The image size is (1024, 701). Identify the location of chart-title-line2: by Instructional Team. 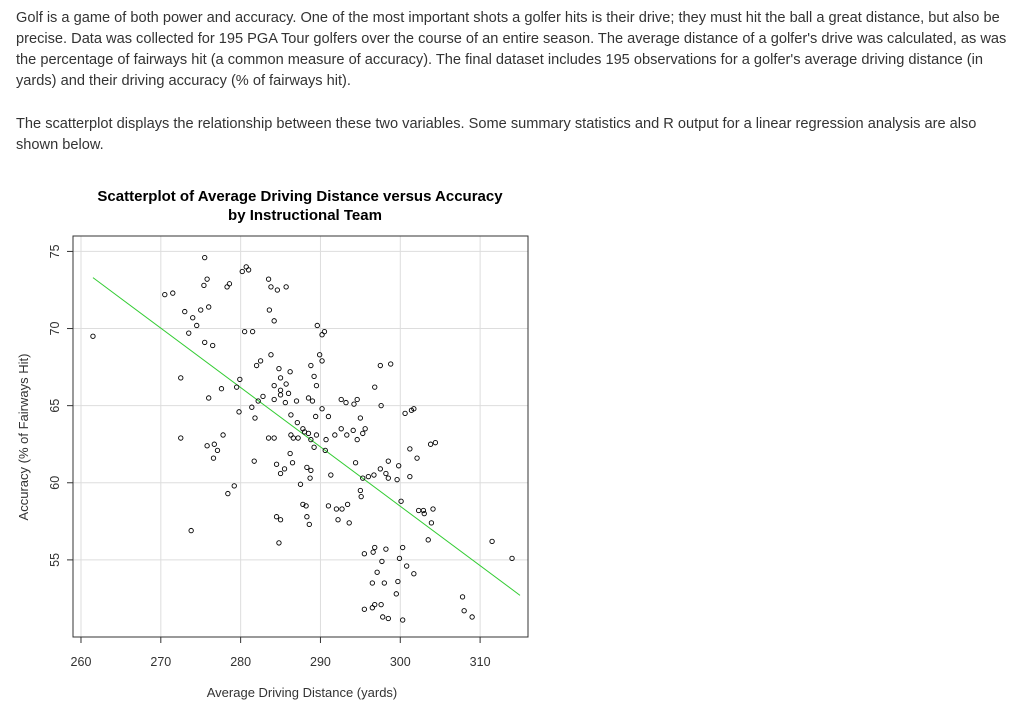
(305, 215).